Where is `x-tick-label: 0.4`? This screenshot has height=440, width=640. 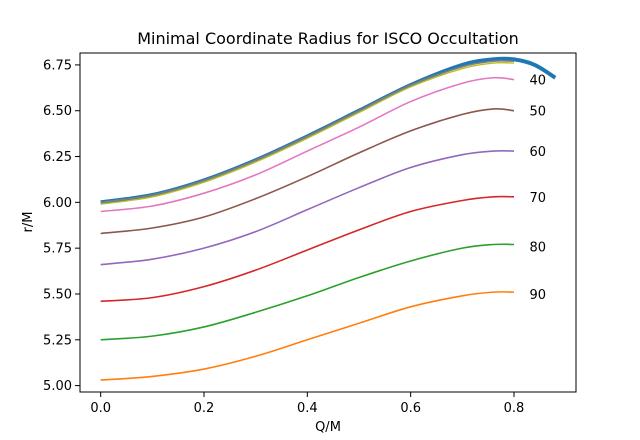
x-tick-label: 0.4 is located at coordinates (307, 408).